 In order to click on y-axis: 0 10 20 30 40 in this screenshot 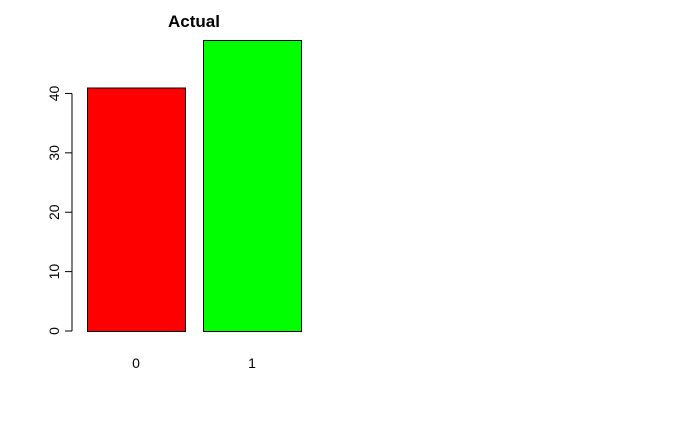, I will do `click(59, 210)`.